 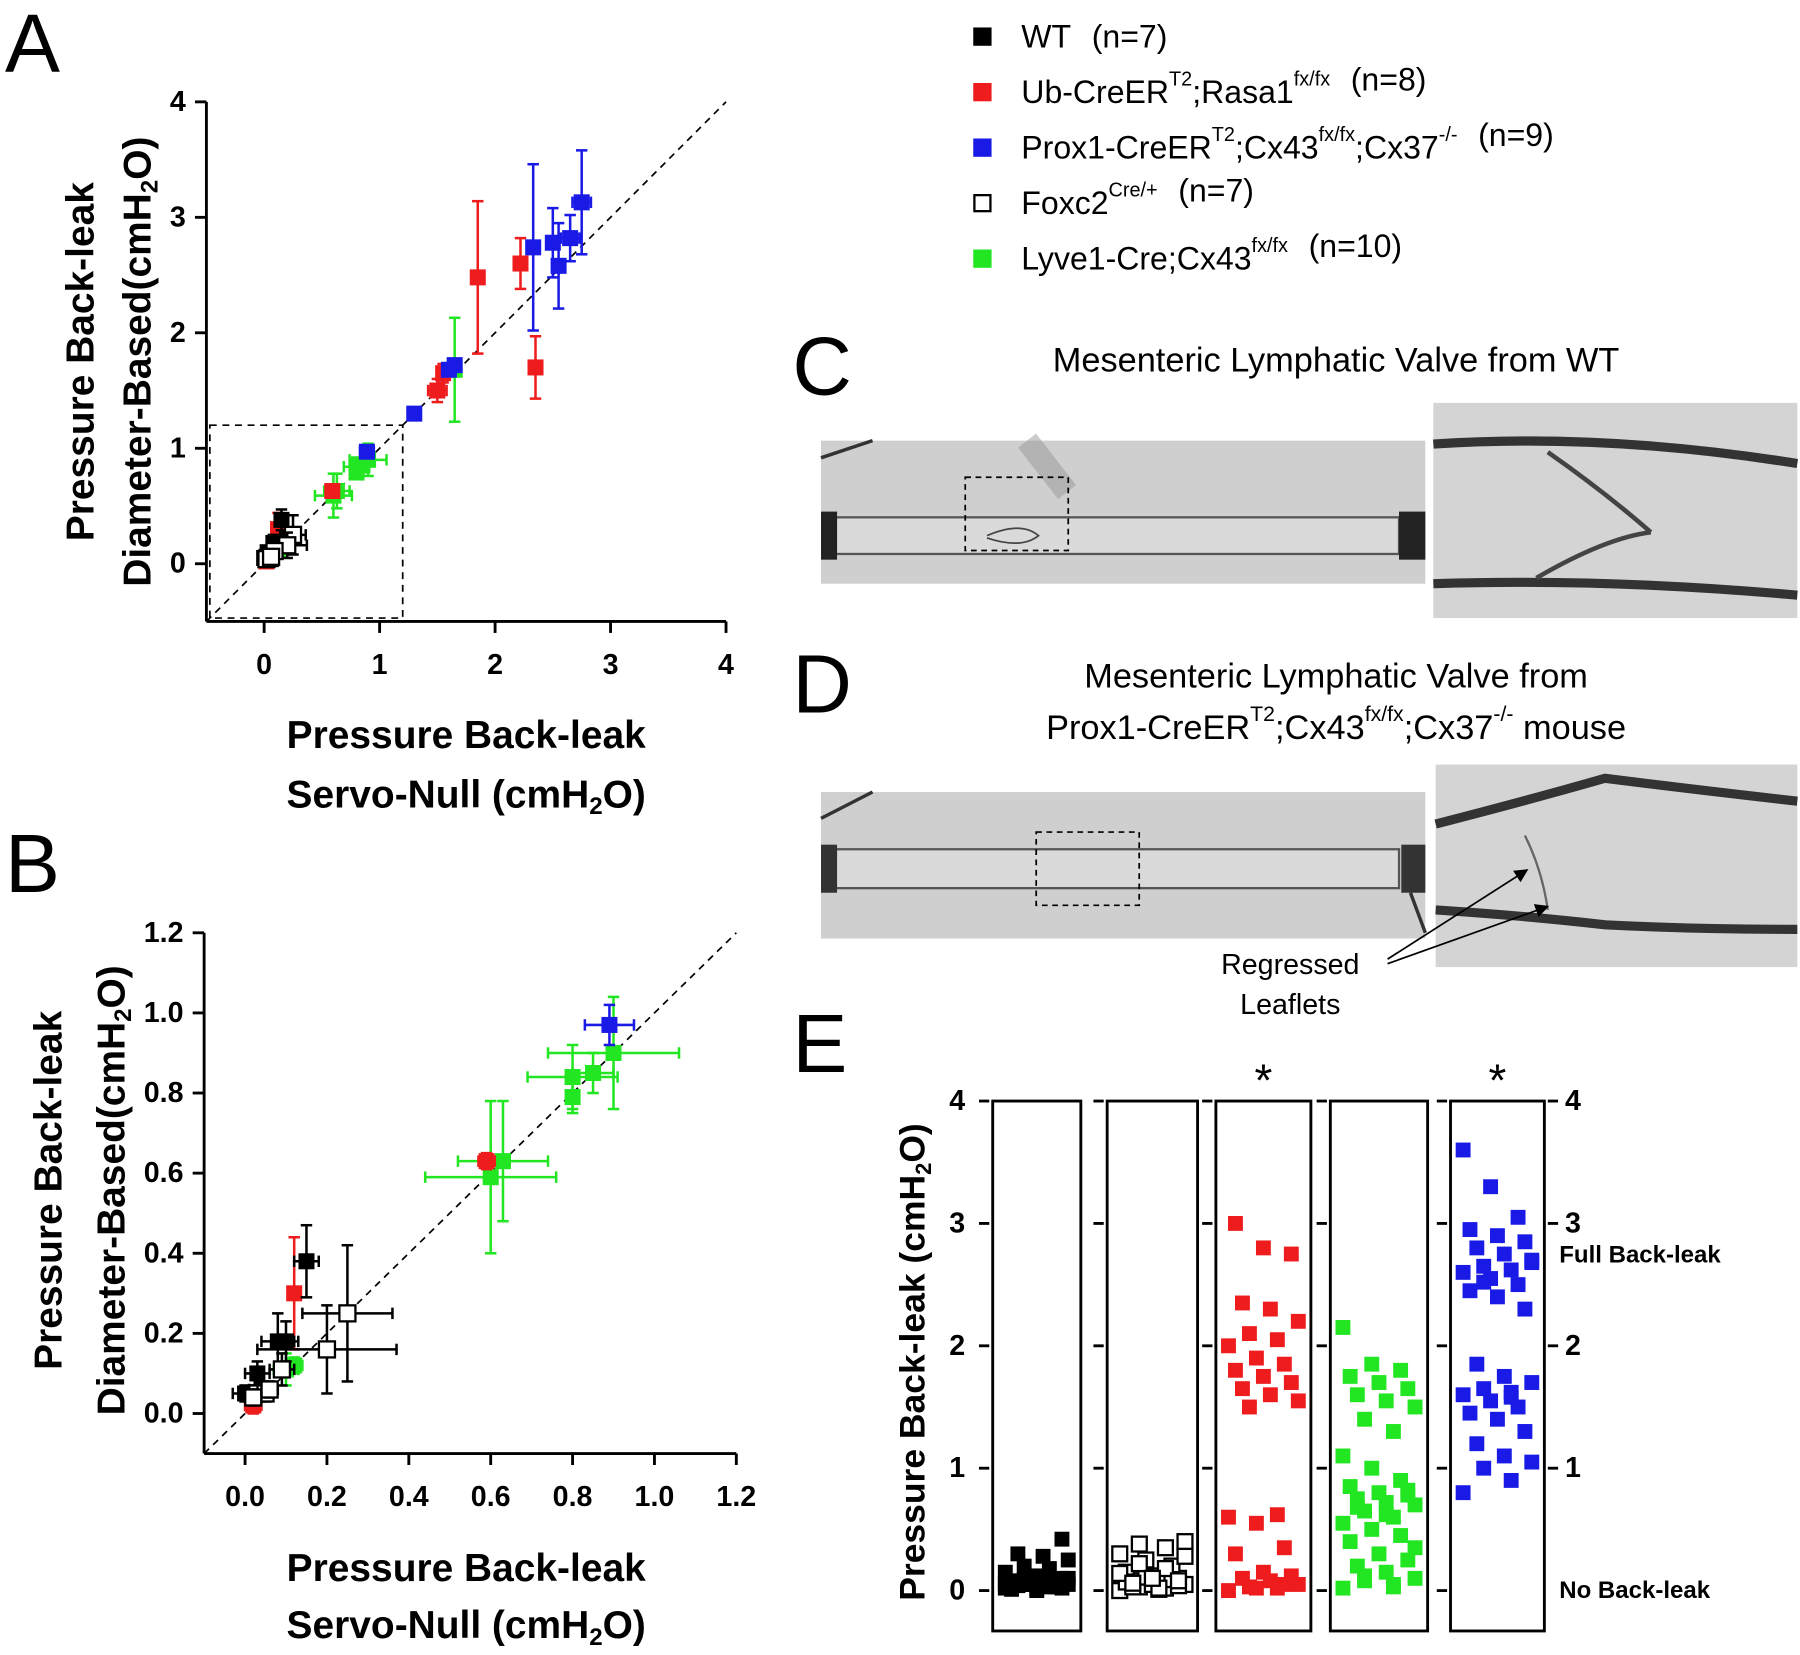 I want to click on x-tick-label: 0.8, so click(x=573, y=1497).